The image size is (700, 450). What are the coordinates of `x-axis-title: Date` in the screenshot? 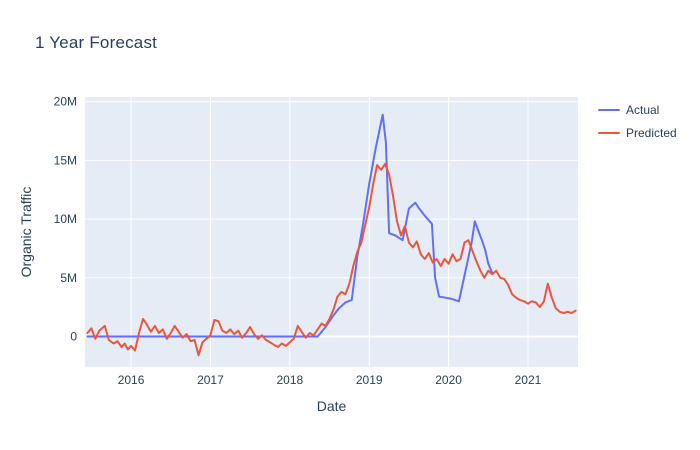 It's located at (331, 406).